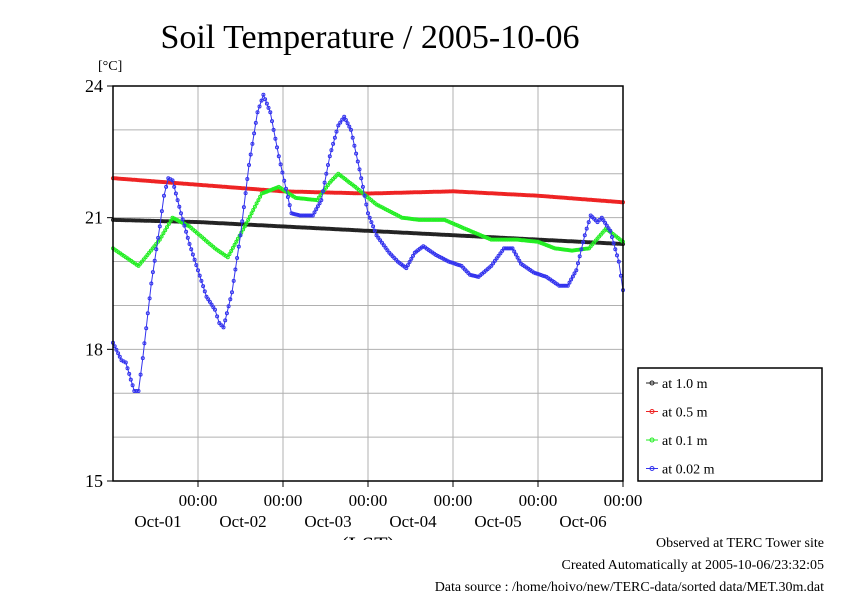  What do you see at coordinates (368, 190) in the screenshot?
I see `series-at-0-5-m` at bounding box center [368, 190].